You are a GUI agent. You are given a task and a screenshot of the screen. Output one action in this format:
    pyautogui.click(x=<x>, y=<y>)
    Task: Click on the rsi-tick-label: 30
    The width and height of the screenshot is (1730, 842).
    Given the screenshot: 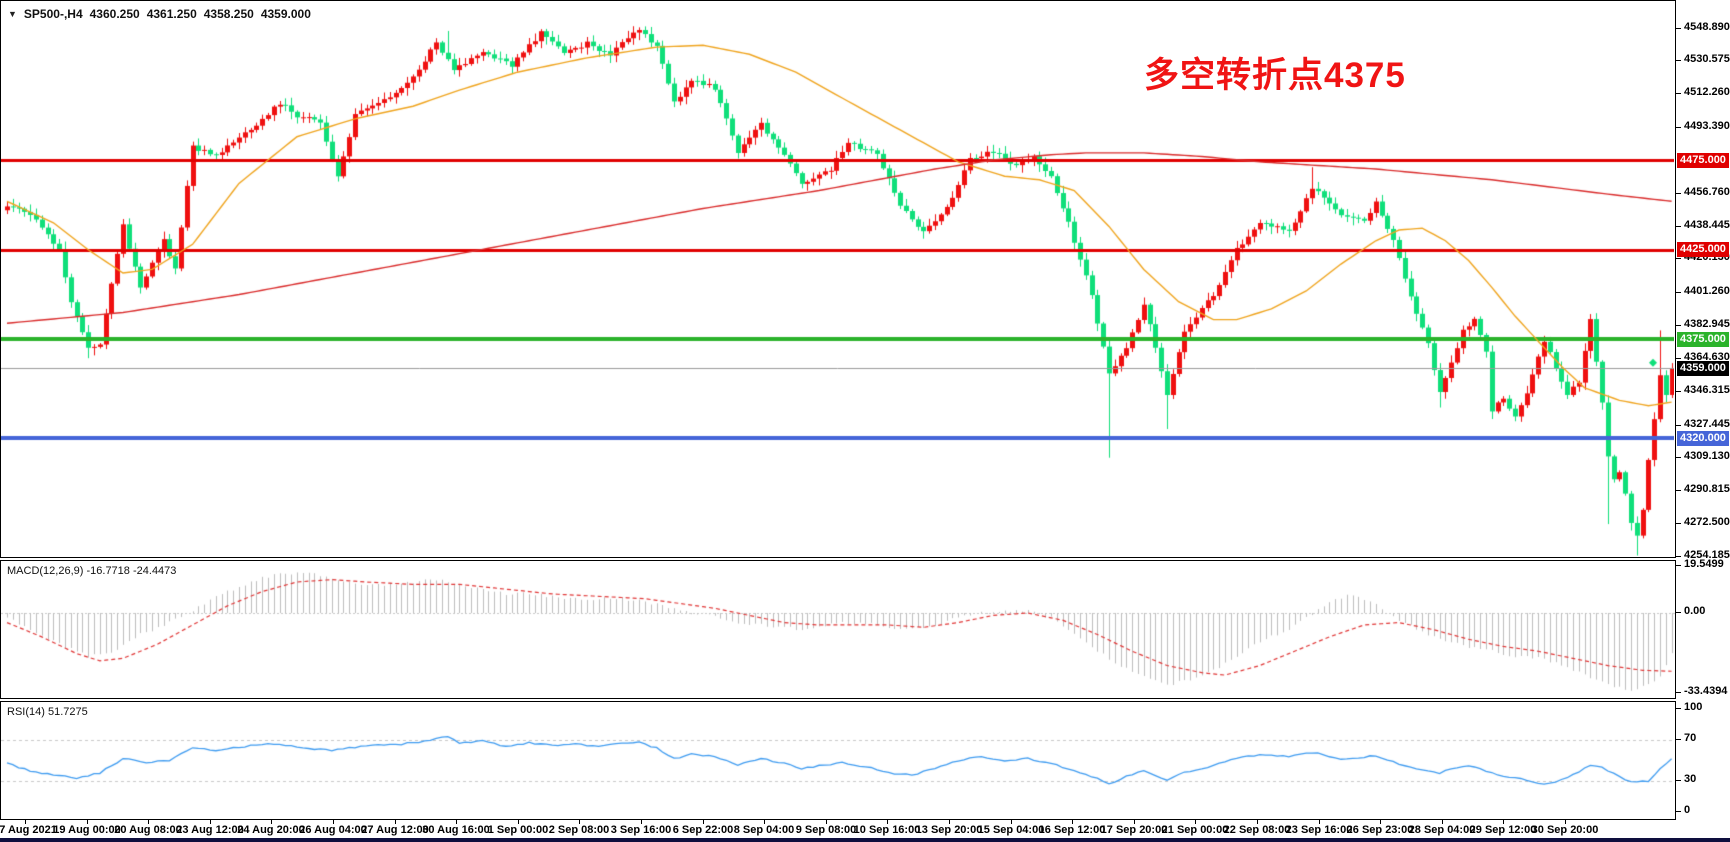 What is the action you would take?
    pyautogui.click(x=1690, y=779)
    